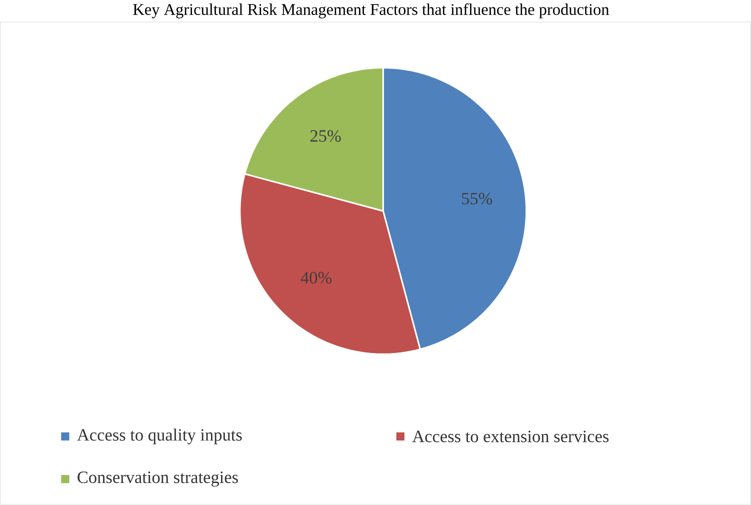  I want to click on data-label: 25%, so click(325, 136).